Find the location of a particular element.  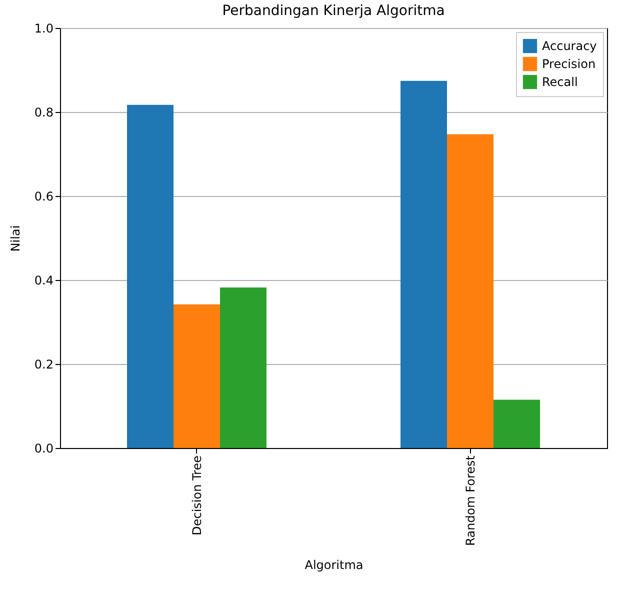

y-tick-label: 1.0 is located at coordinates (44, 29).